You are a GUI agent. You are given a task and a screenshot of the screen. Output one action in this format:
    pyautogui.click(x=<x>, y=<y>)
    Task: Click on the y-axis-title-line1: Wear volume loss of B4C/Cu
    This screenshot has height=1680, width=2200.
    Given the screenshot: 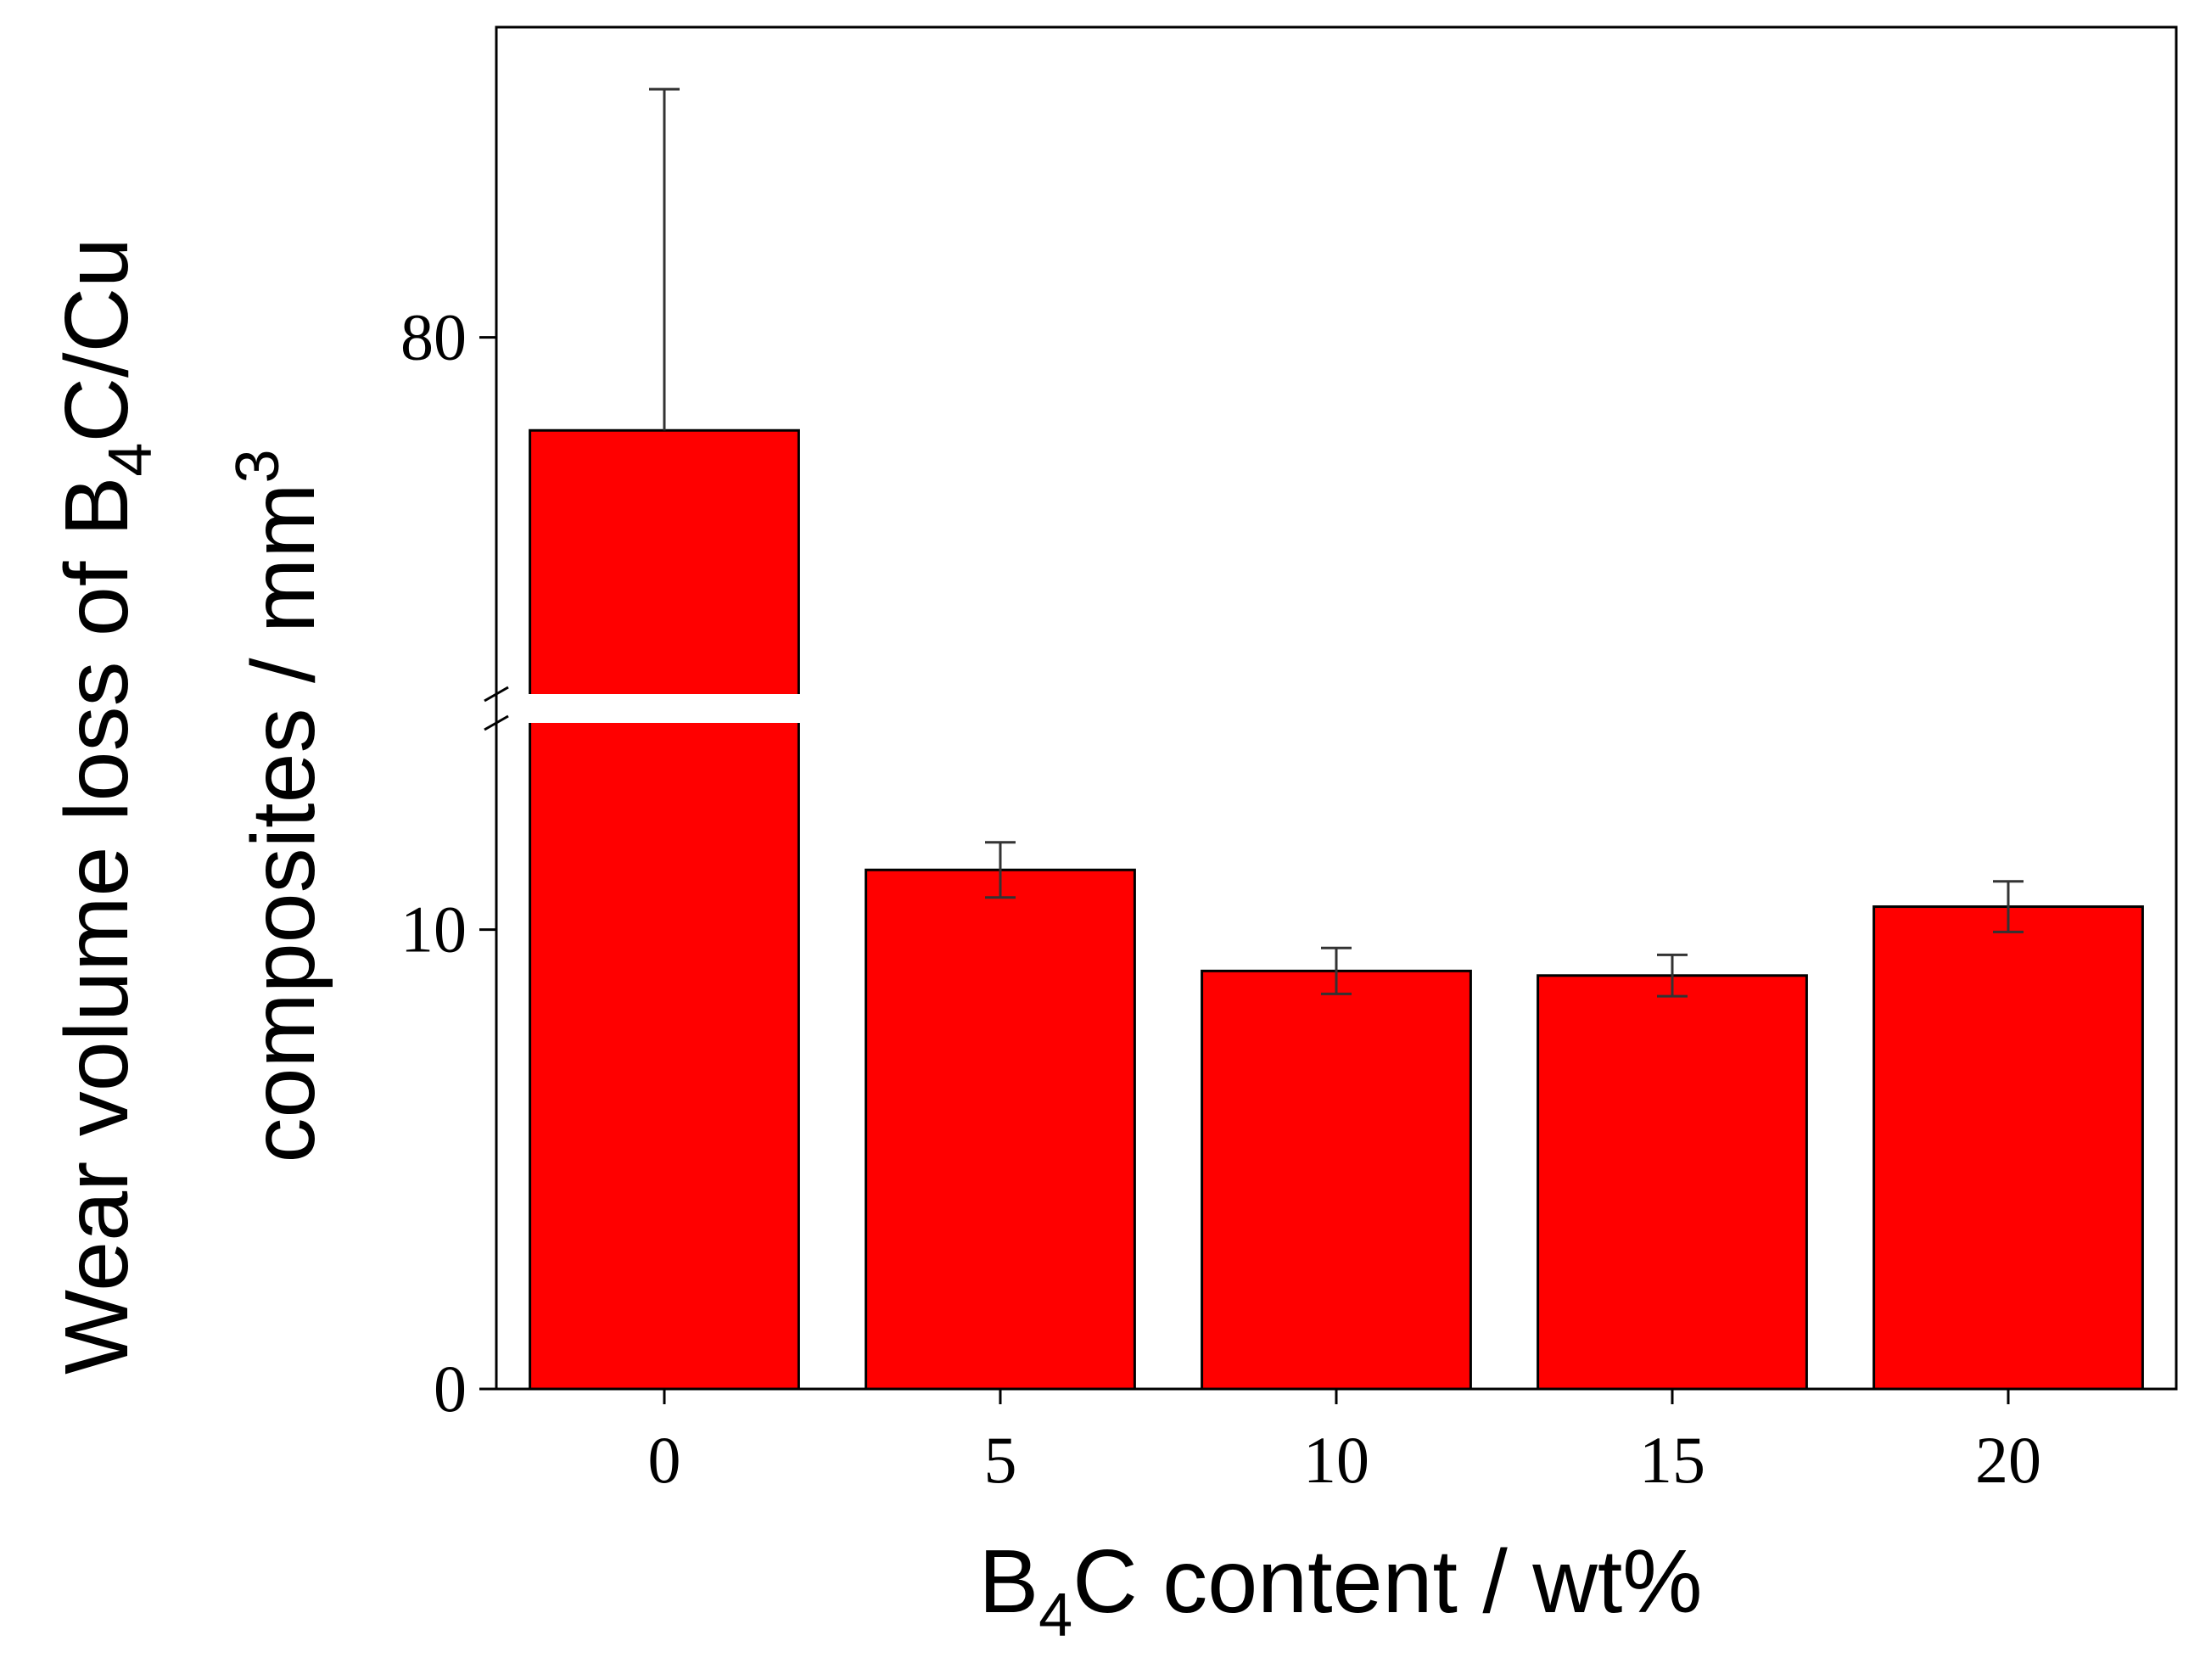 What is the action you would take?
    pyautogui.click(x=106, y=807)
    